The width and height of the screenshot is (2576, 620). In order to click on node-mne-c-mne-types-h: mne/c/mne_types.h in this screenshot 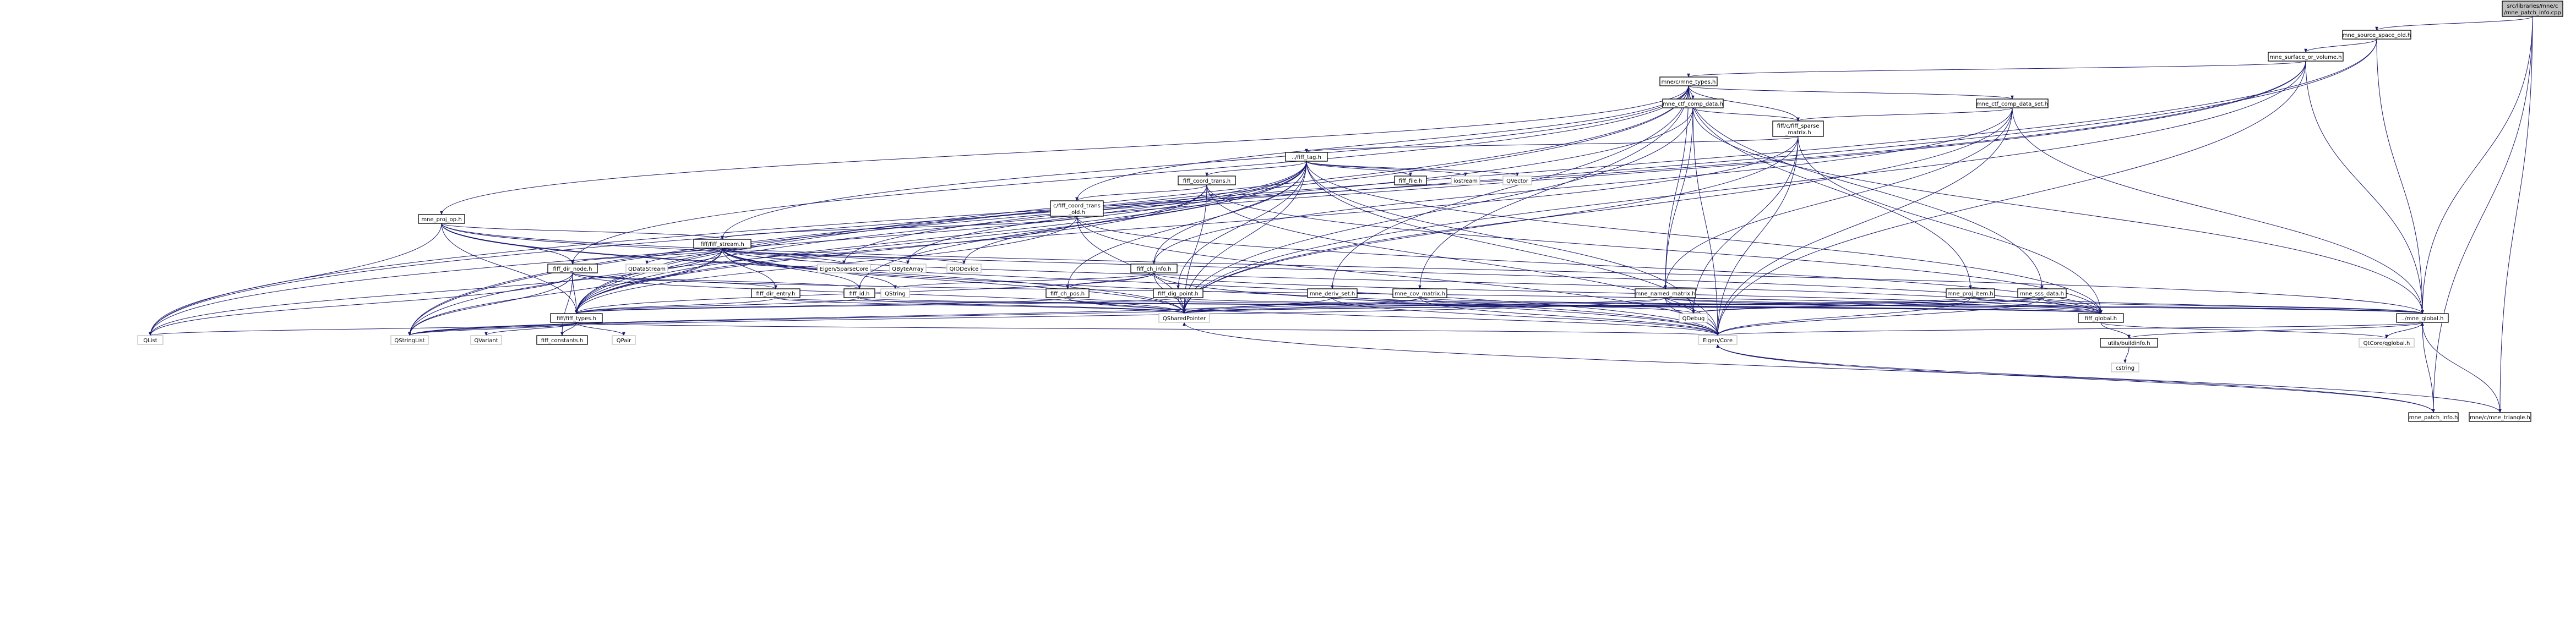, I will do `click(1688, 81)`.